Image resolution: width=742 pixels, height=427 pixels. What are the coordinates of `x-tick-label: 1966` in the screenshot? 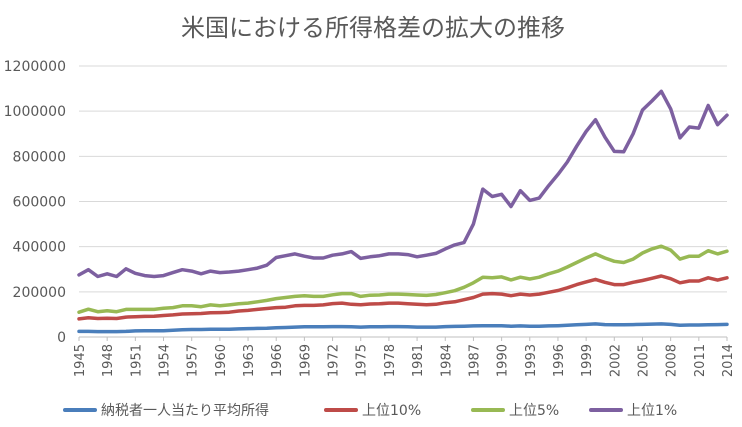 It's located at (277, 360).